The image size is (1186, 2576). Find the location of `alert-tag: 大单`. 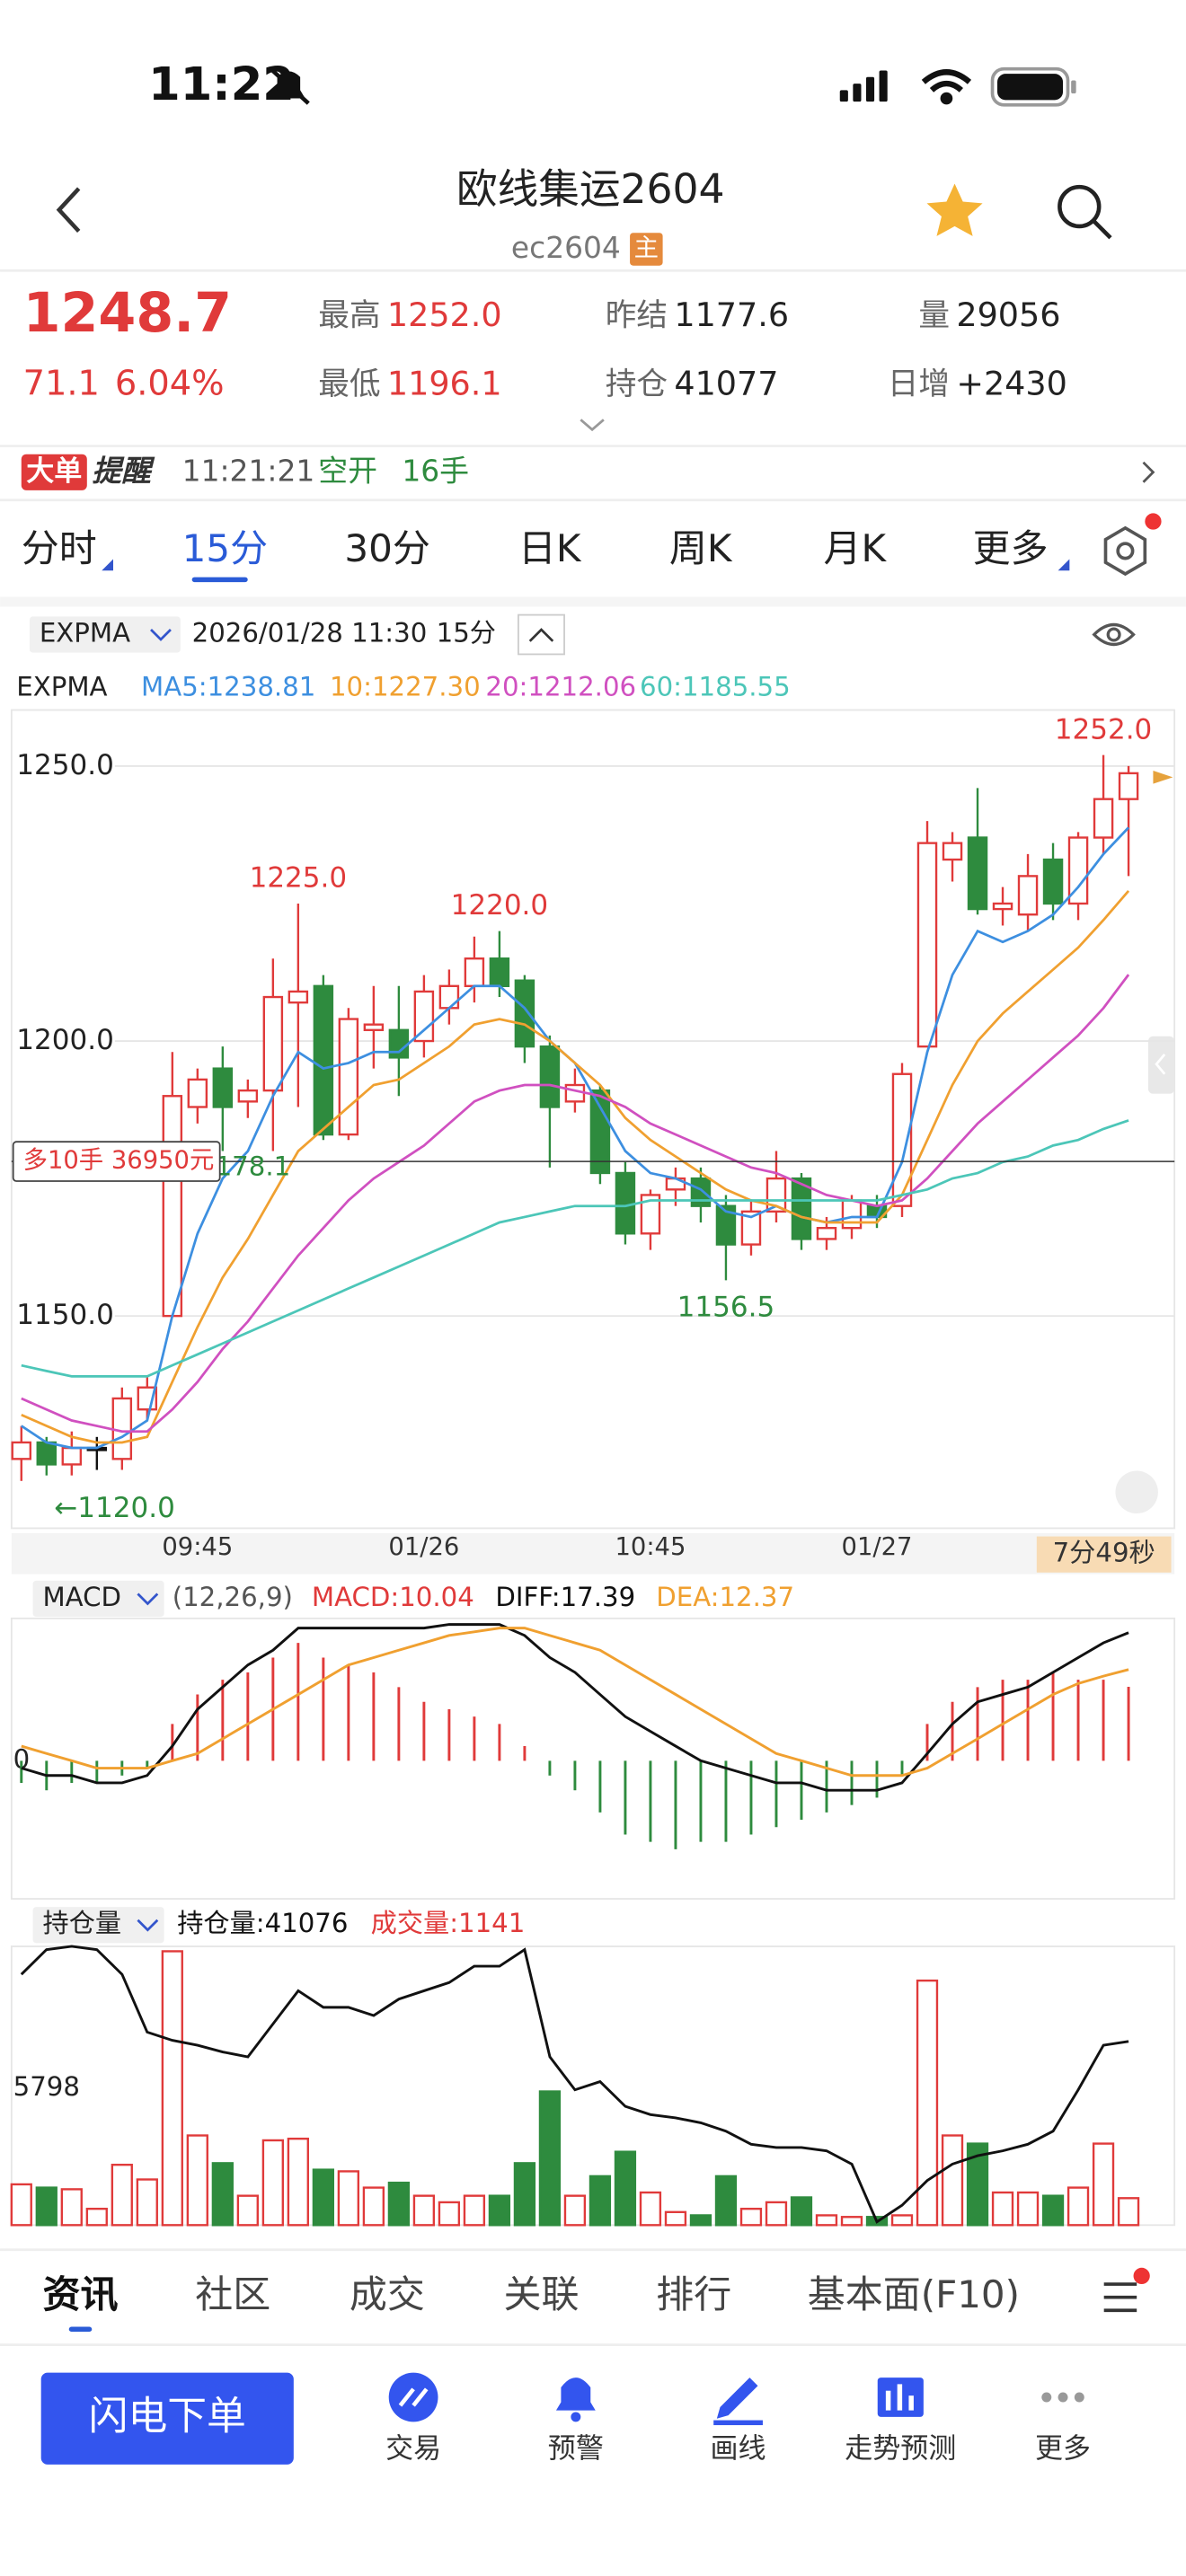

alert-tag: 大单 is located at coordinates (54, 471).